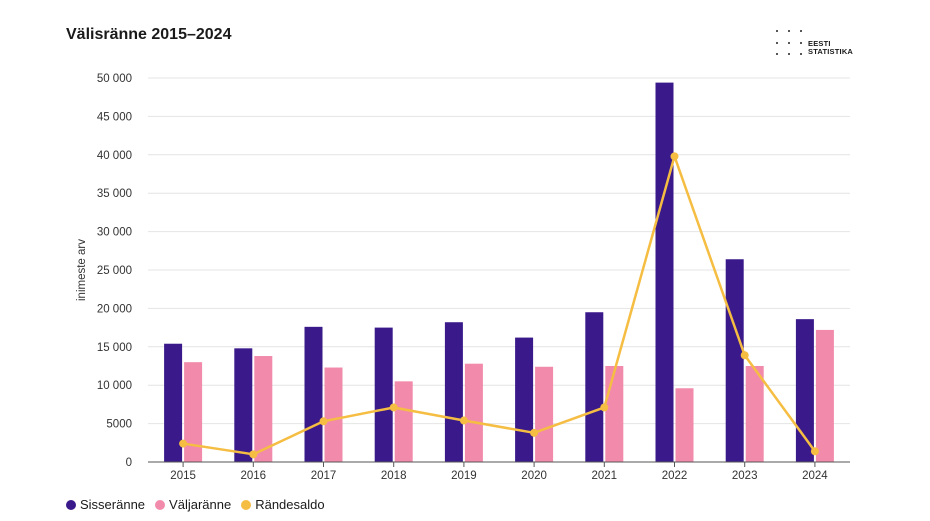 This screenshot has height=521, width=930. Describe the element at coordinates (393, 407) in the screenshot. I see `point-randesaldo-2018` at that location.